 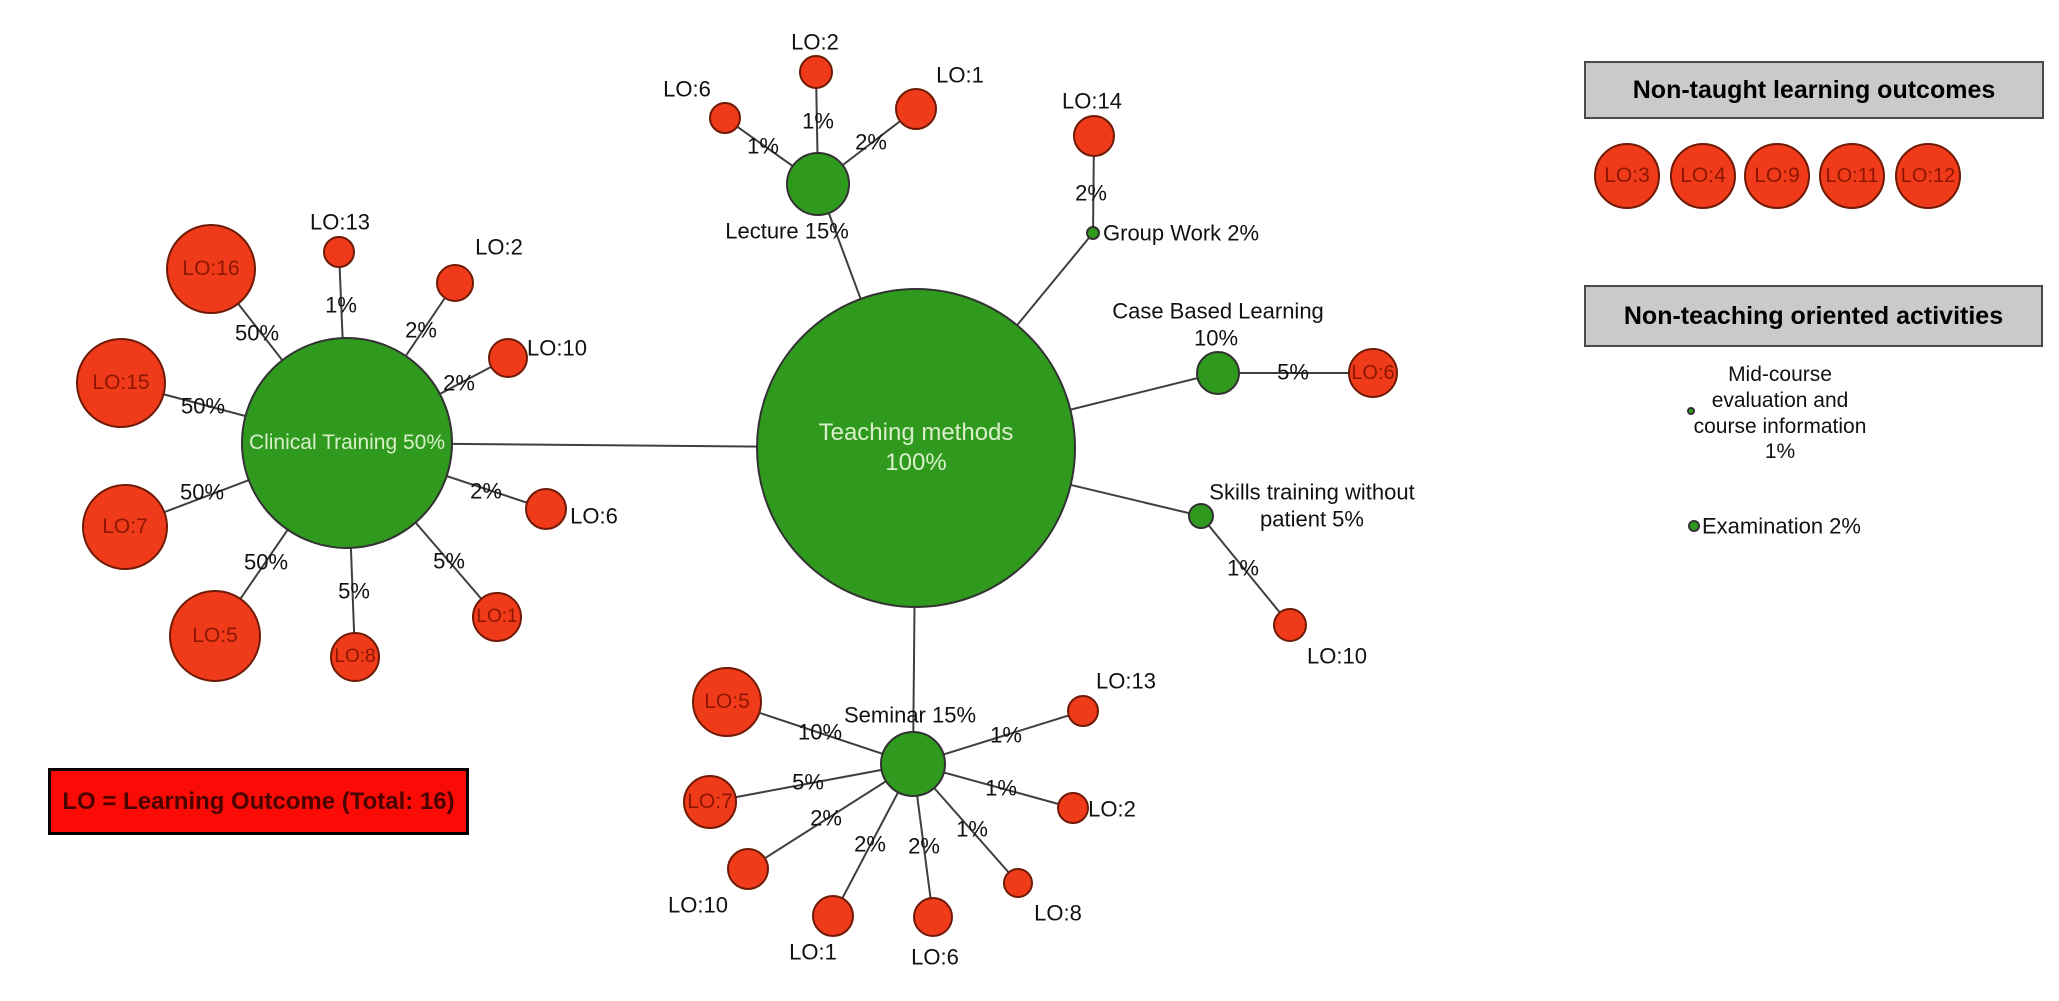 I want to click on node-nt-lo4: LO:4, so click(x=1703, y=176).